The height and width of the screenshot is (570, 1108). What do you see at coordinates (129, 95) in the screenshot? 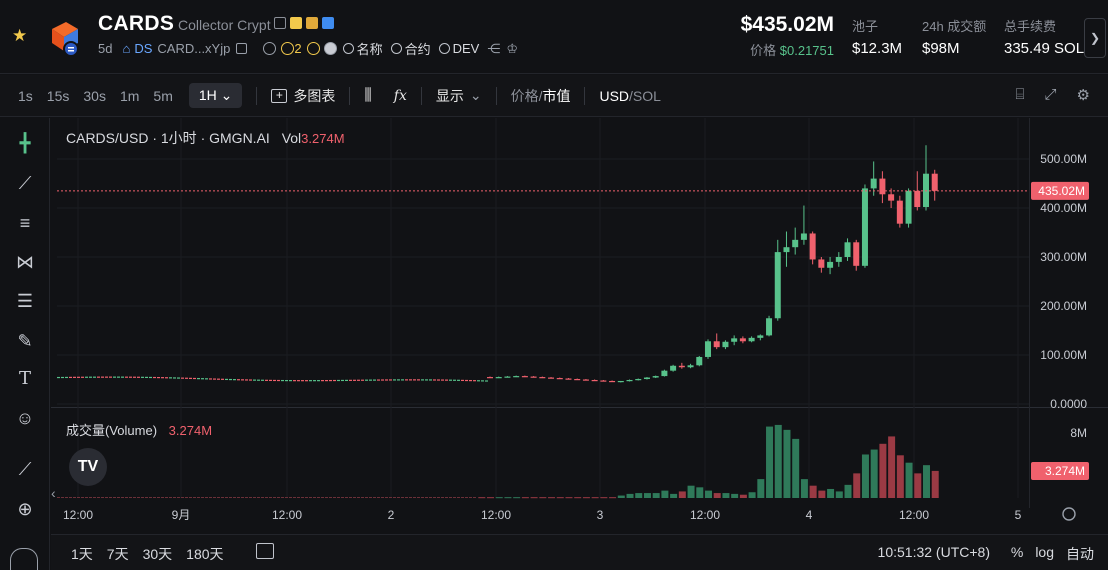
I see `interval-1m: 1m` at bounding box center [129, 95].